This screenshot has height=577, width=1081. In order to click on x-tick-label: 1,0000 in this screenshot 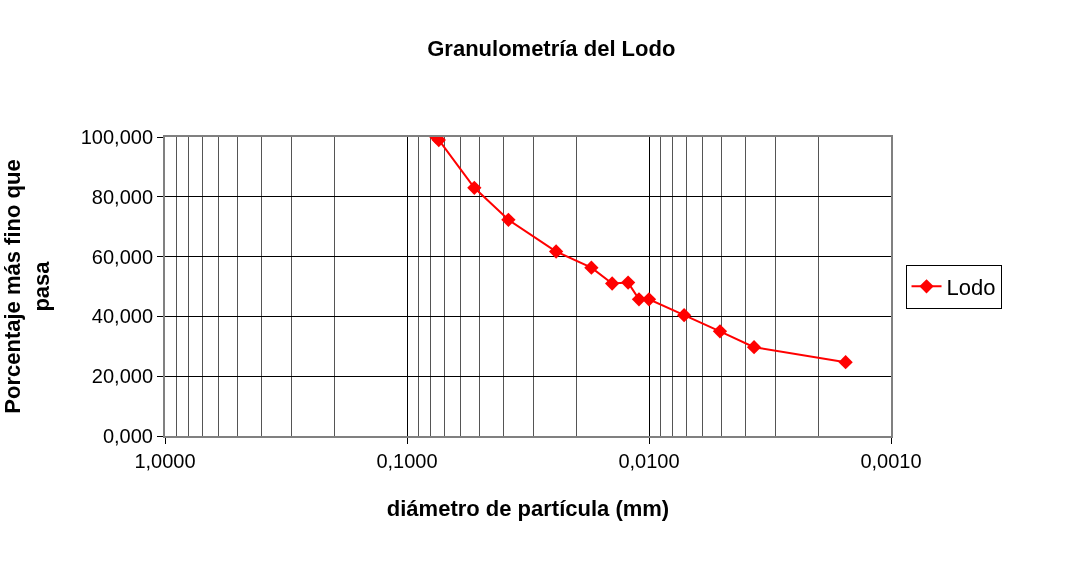, I will do `click(165, 461)`.